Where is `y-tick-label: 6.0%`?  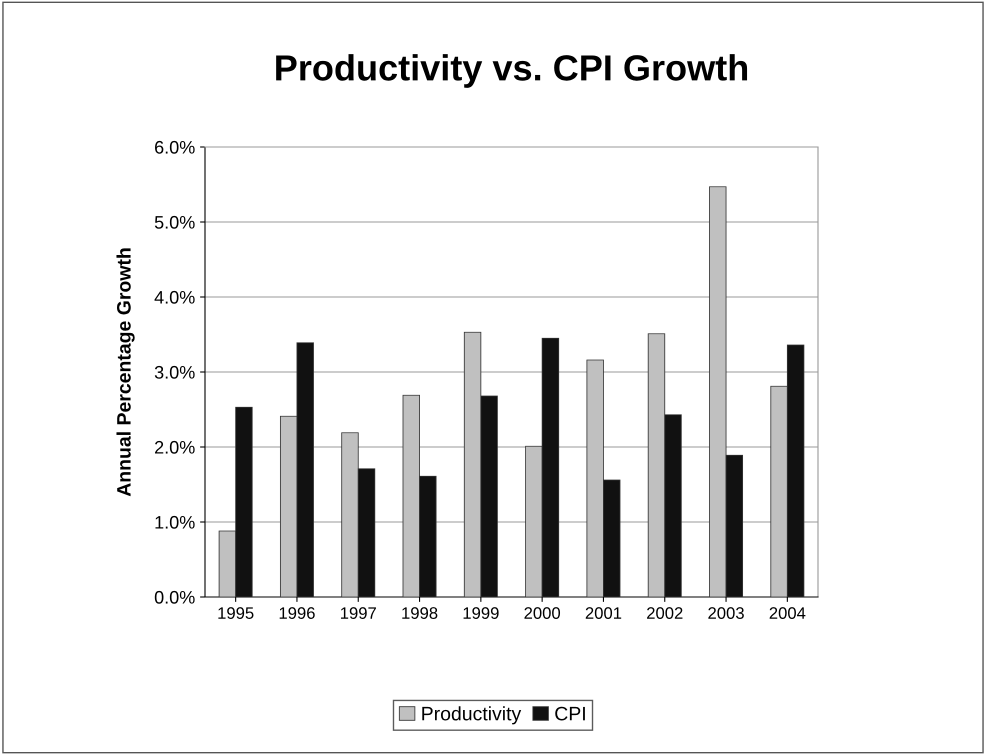 y-tick-label: 6.0% is located at coordinates (175, 147).